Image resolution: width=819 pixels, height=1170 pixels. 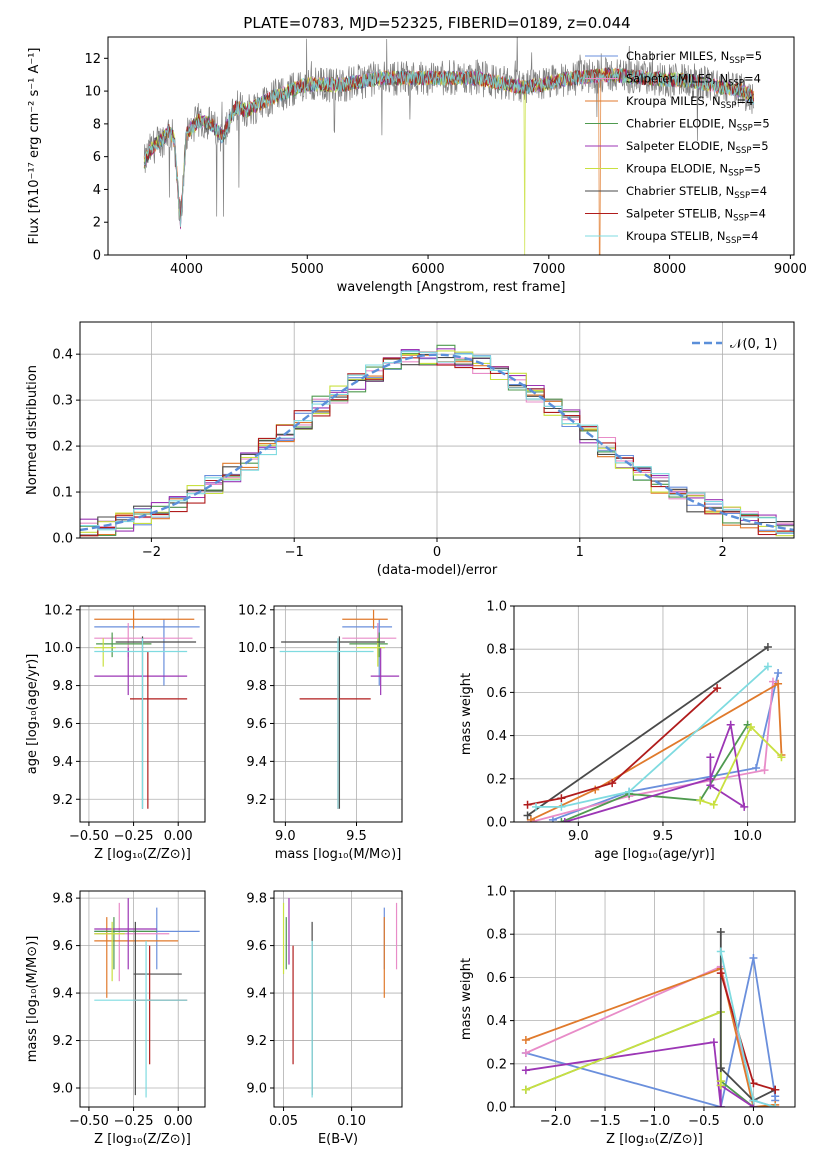 I want to click on x-tick-label: 6000, so click(x=428, y=269).